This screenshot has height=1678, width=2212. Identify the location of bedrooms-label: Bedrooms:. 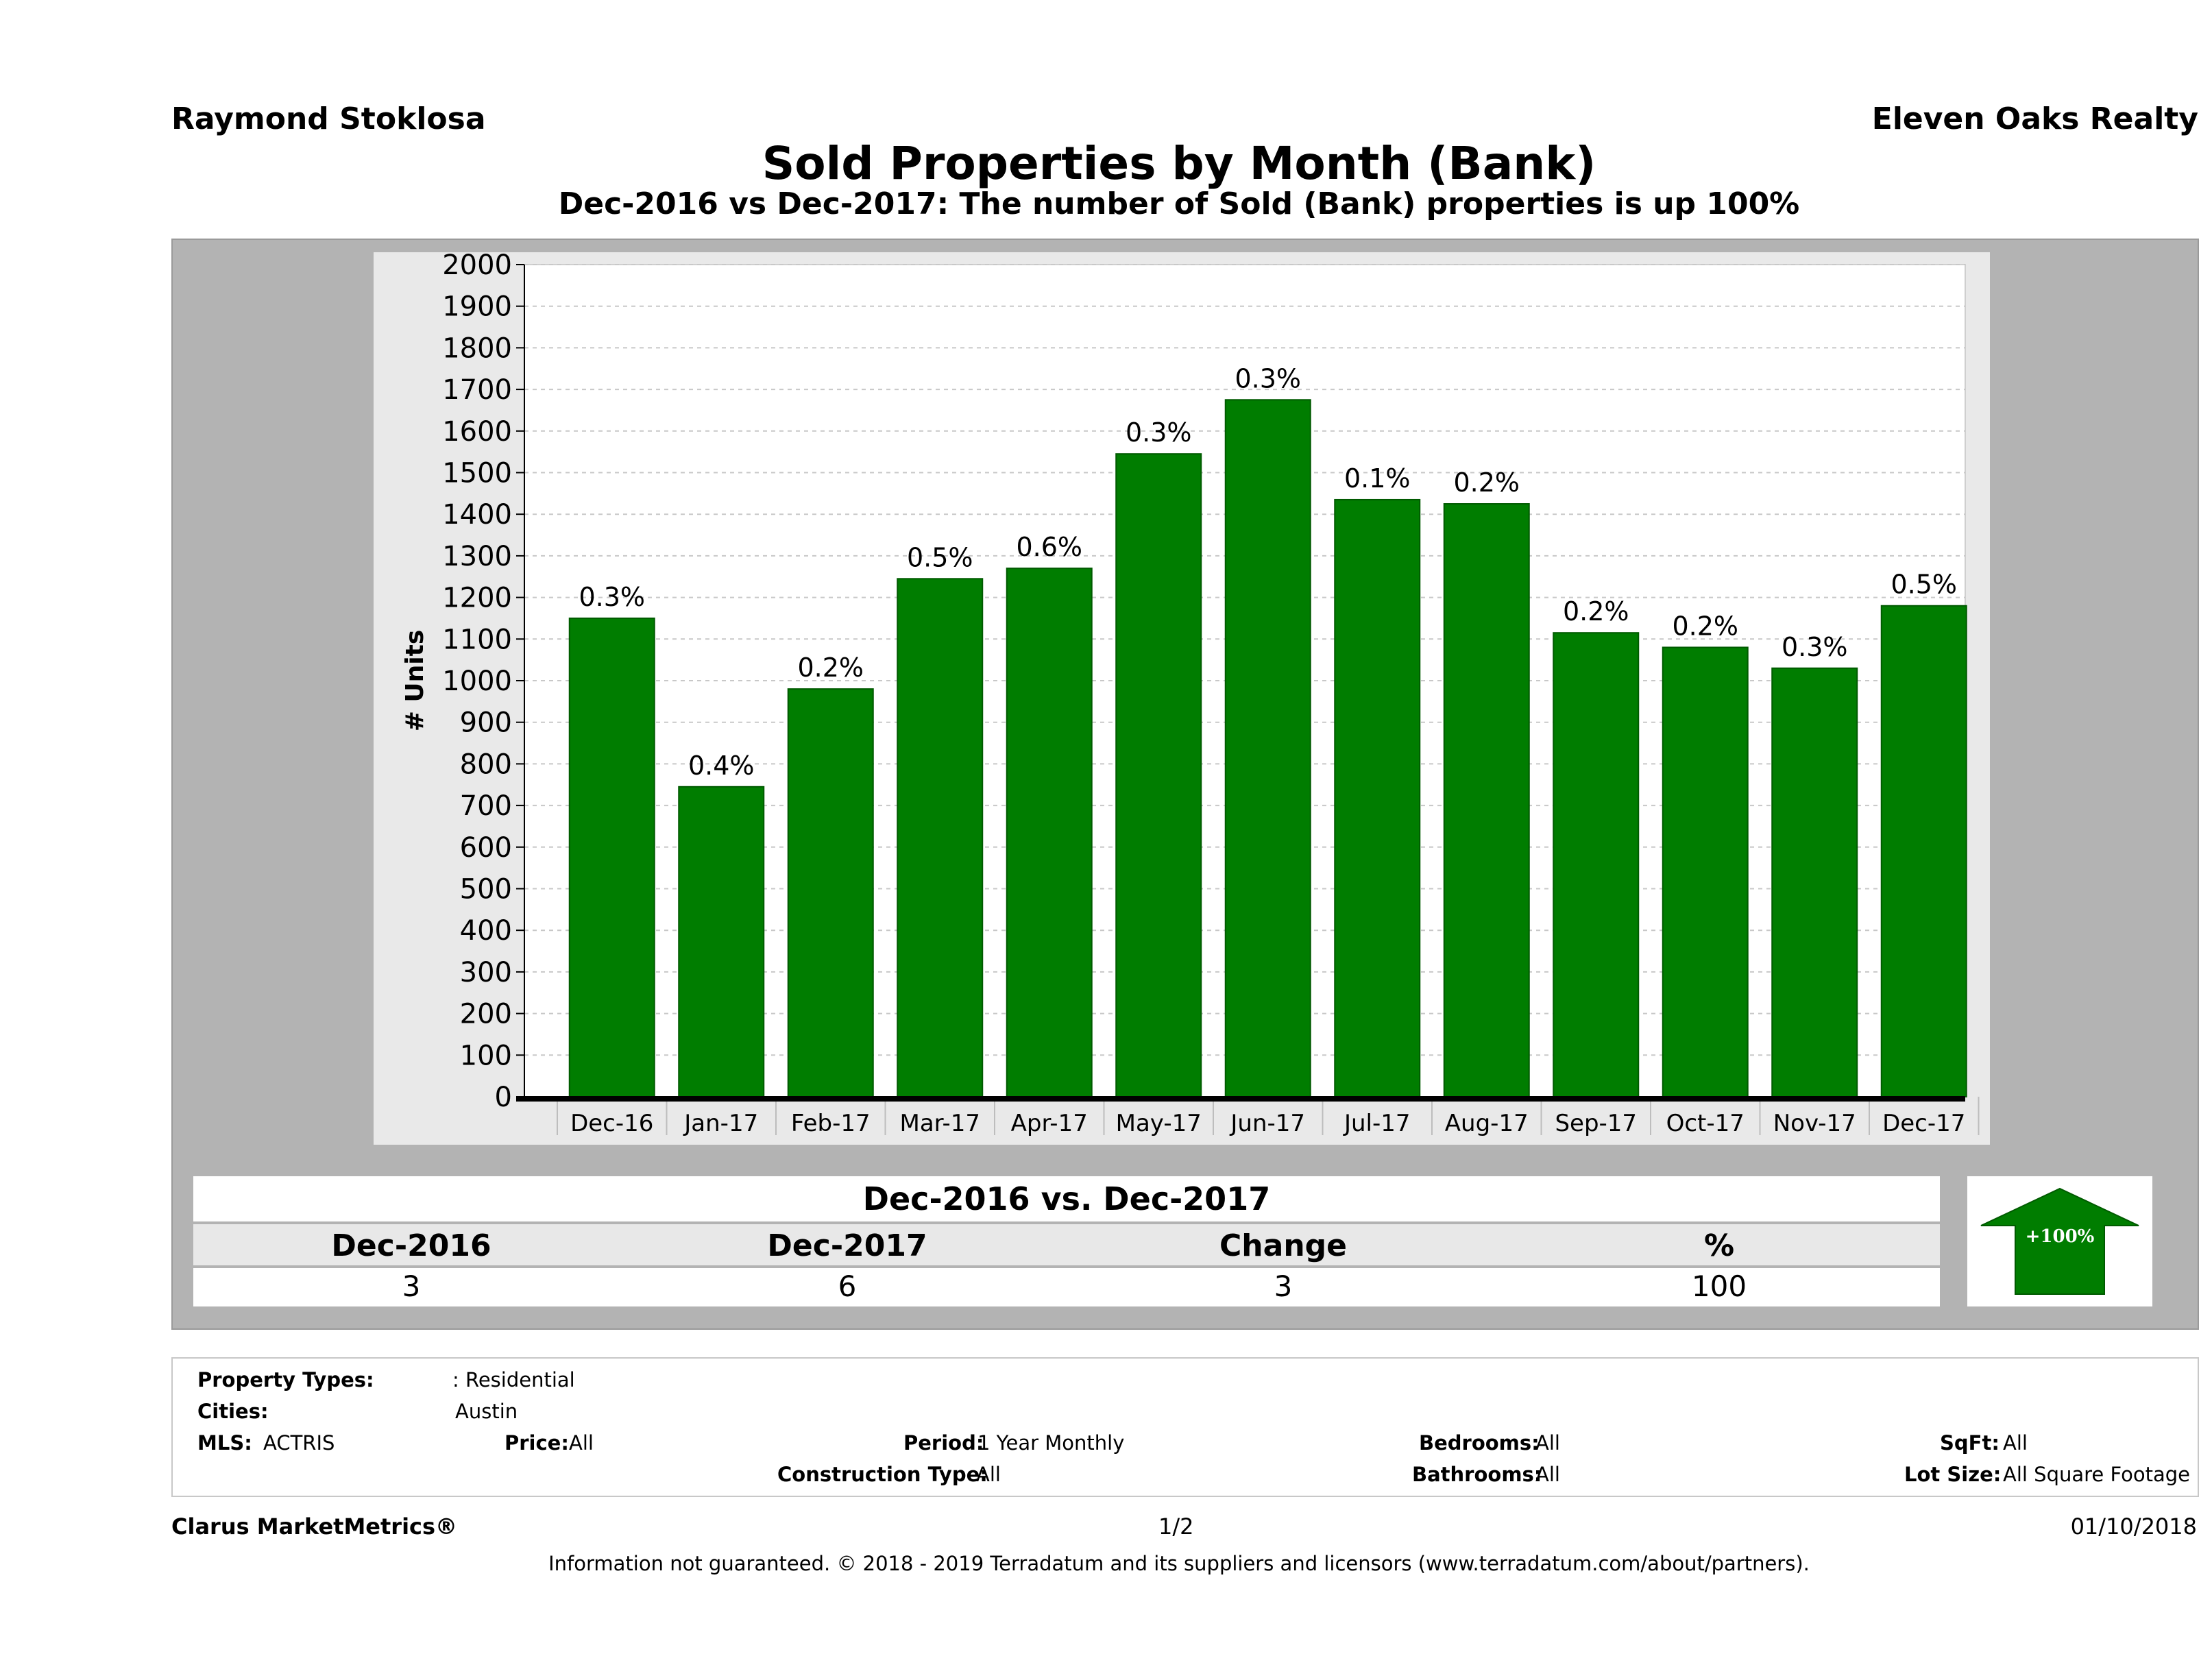
(1479, 1443).